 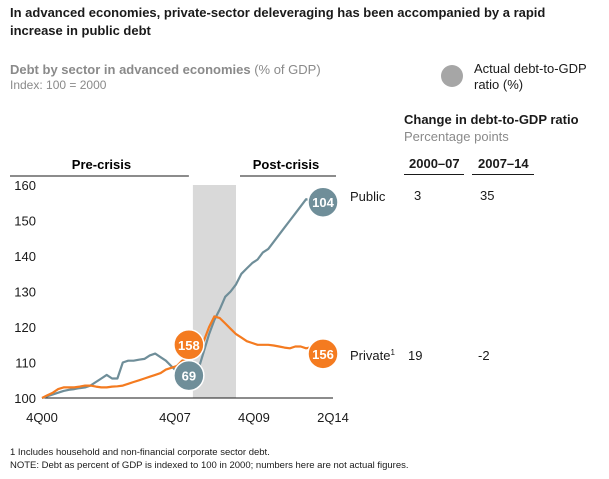 I want to click on table-cell: 35, so click(x=487, y=195).